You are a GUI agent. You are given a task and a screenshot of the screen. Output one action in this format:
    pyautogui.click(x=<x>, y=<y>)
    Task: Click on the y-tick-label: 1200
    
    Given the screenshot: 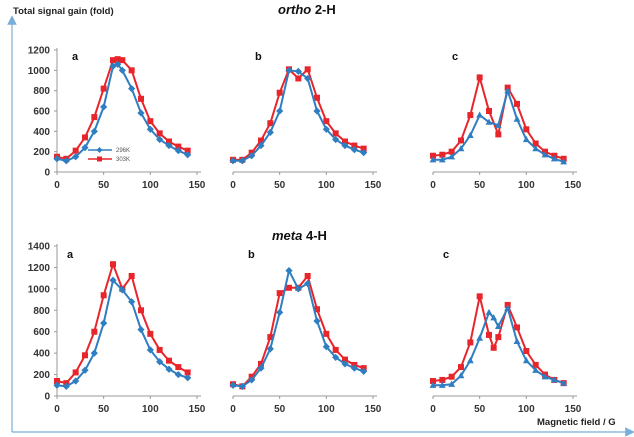 What is the action you would take?
    pyautogui.click(x=39, y=51)
    